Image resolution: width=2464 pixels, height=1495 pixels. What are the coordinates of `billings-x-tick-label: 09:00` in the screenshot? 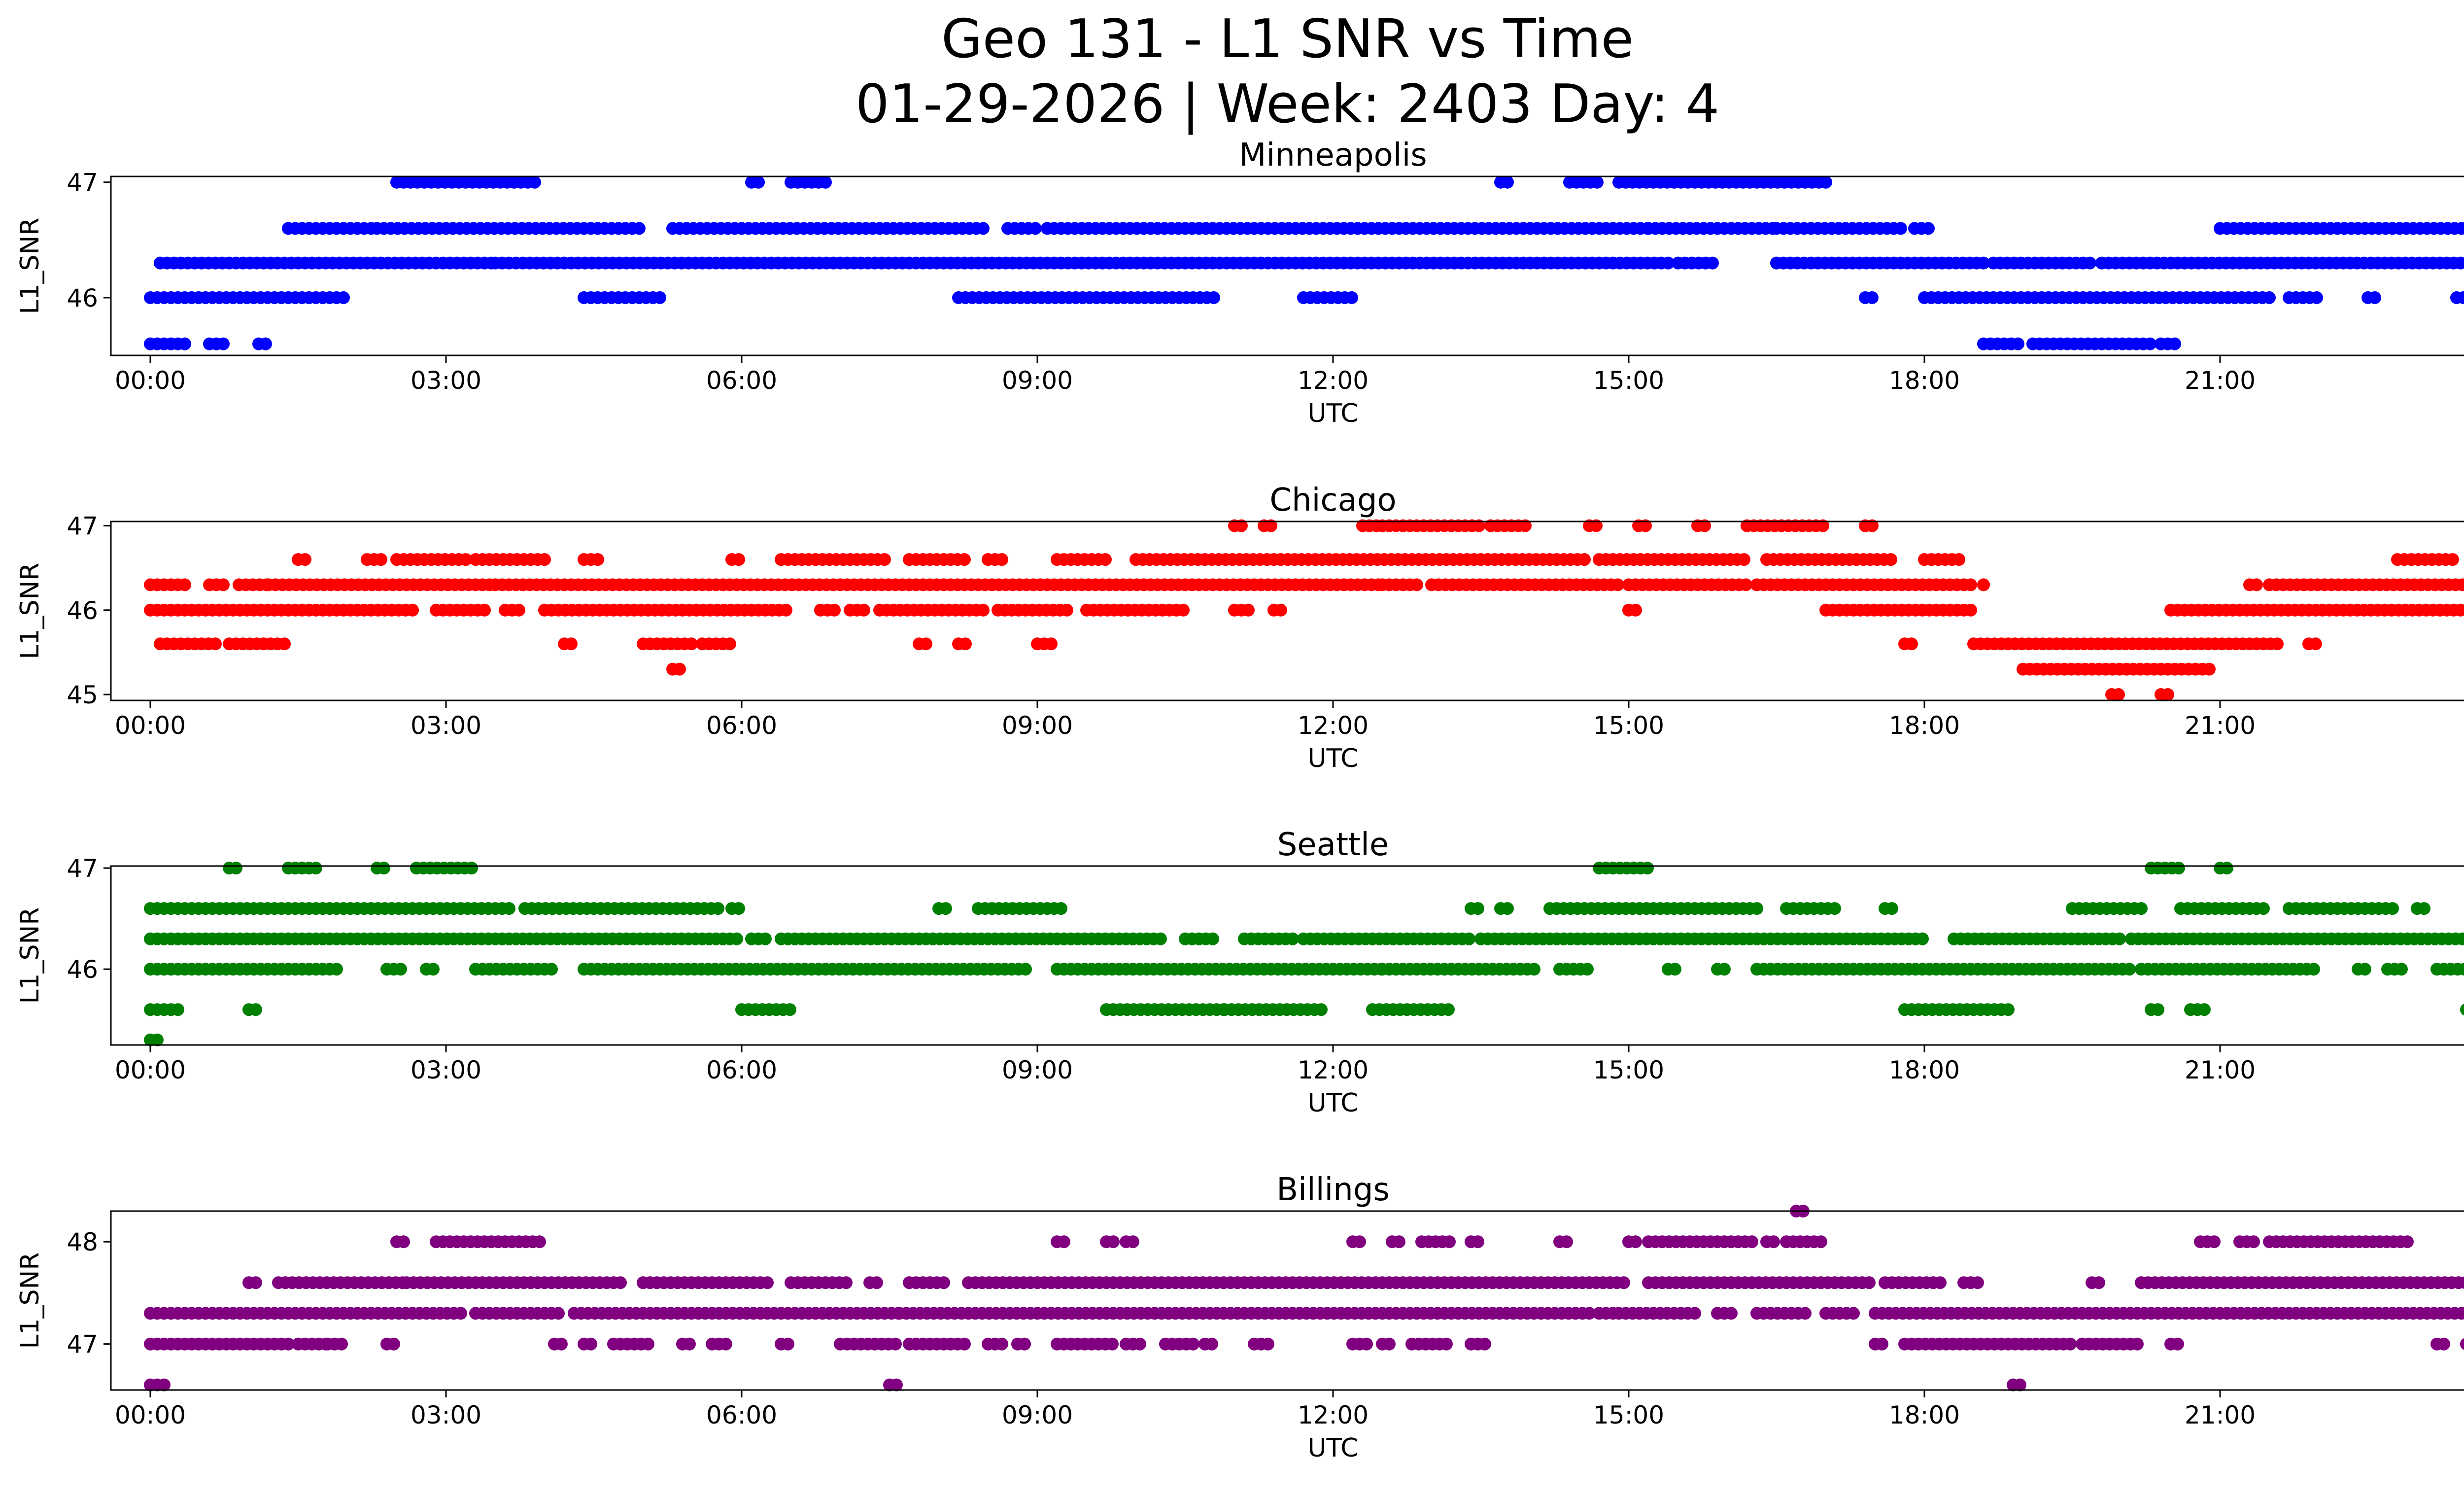 It's located at (1037, 1415).